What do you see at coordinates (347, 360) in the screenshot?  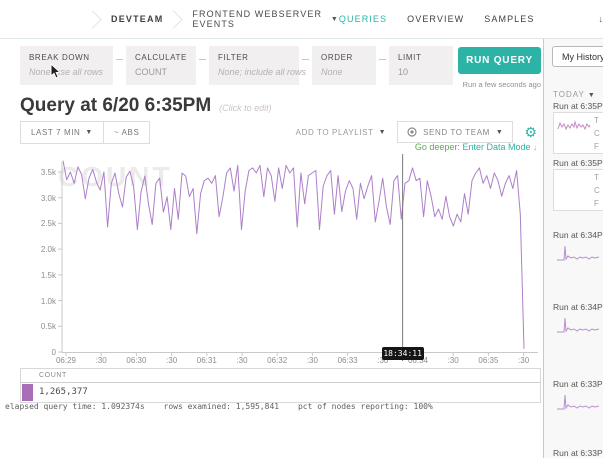 I see `x-tick-label: 06:33` at bounding box center [347, 360].